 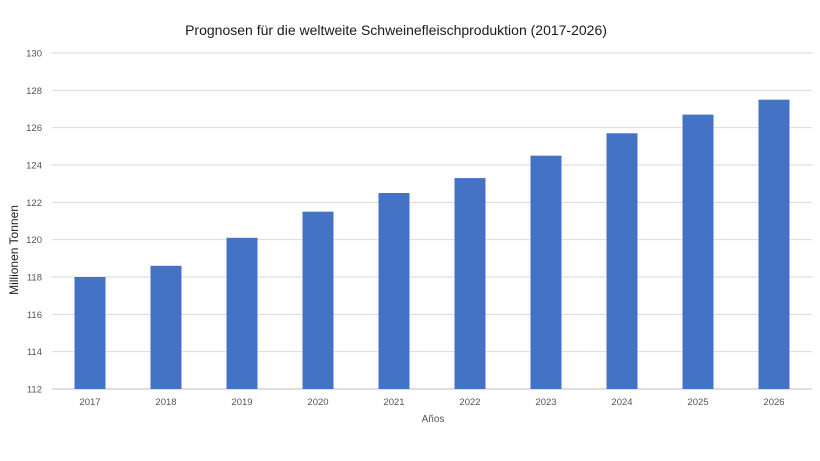 I want to click on x-tick-label: 2020, so click(x=317, y=402).